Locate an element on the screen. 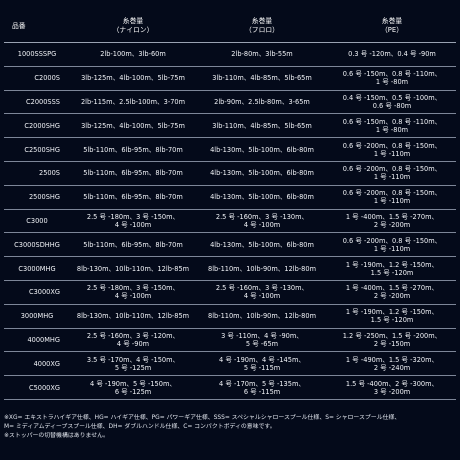 This screenshot has width=460, height=460. fluoro-capacity-line: 2lb-80m、3lb-55m is located at coordinates (262, 54).